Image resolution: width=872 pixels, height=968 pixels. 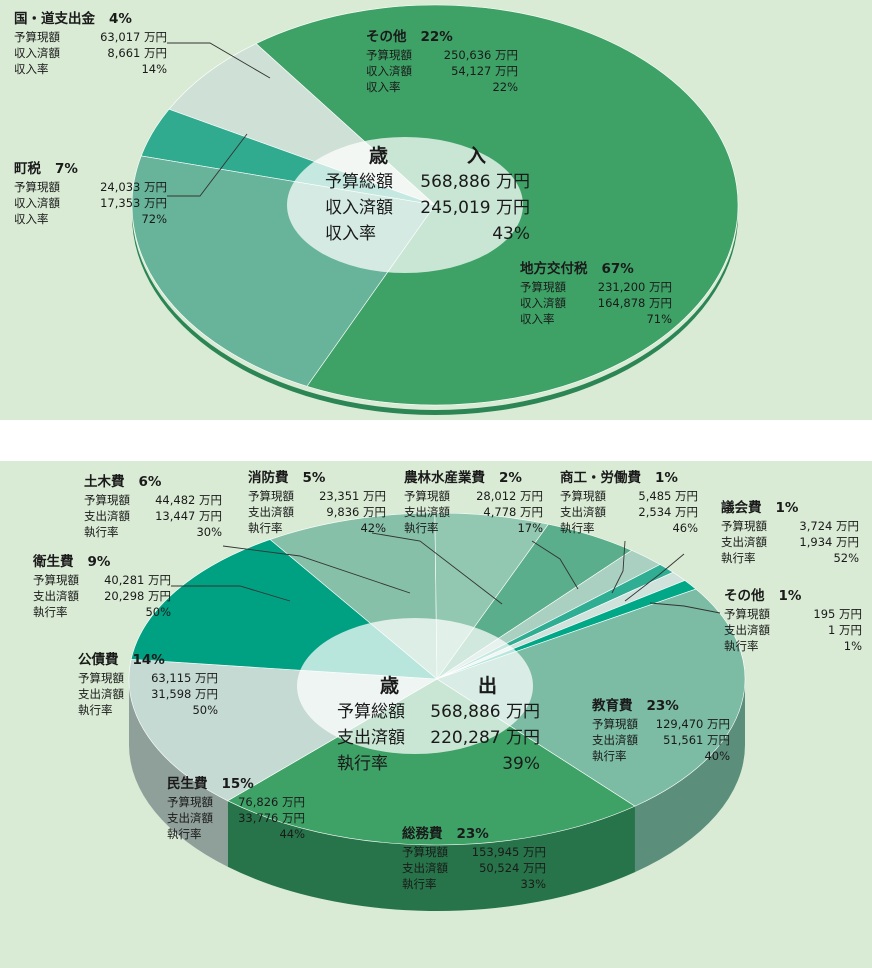 I want to click on slice-detail-row: 収入率 71%, so click(x=596, y=319).